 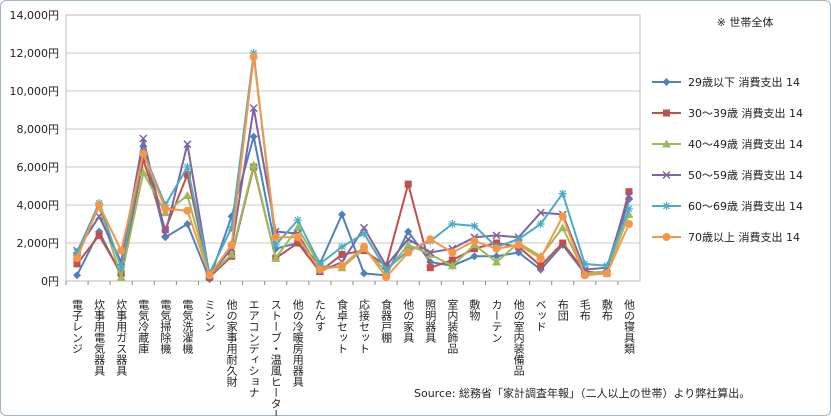 What do you see at coordinates (165, 327) in the screenshot?
I see `x-tick-label: 電気掃除機` at bounding box center [165, 327].